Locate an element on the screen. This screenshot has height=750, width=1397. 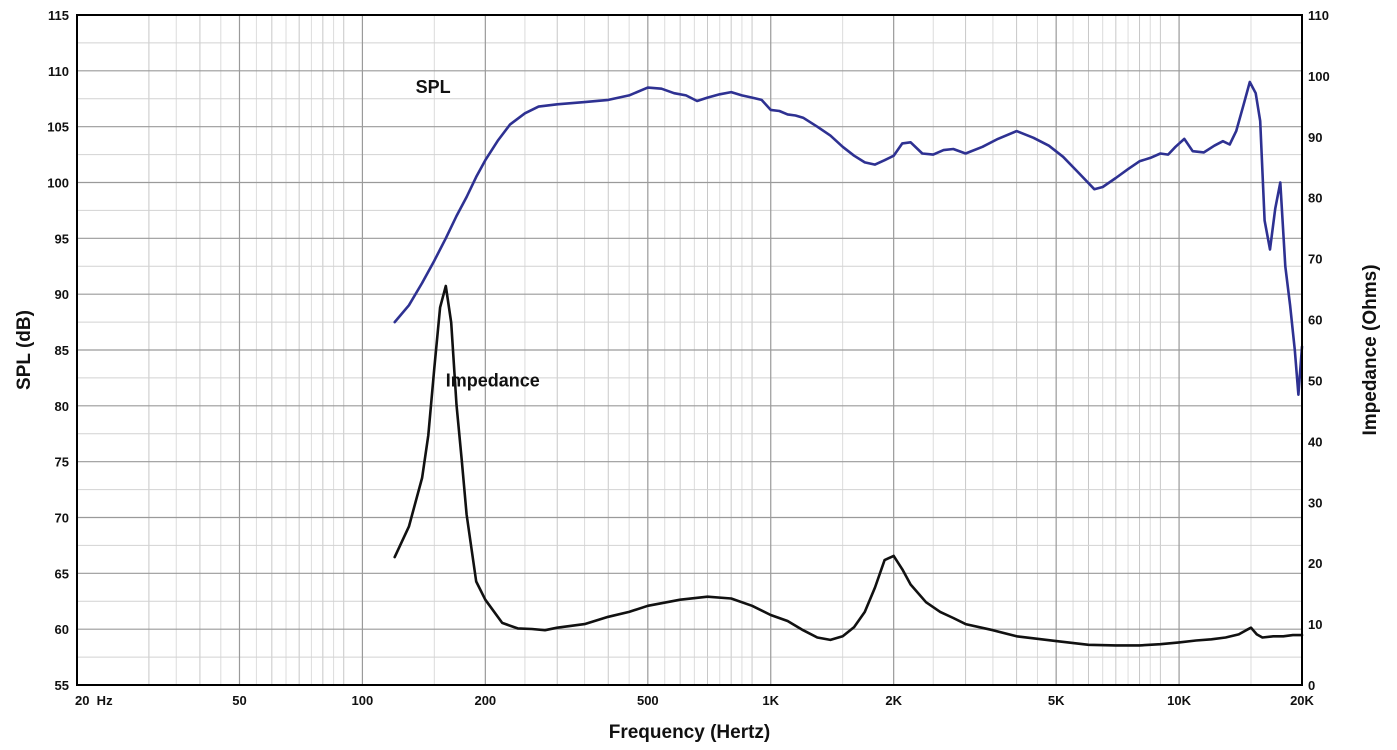
x-tick-label: 1K is located at coordinates (770, 700).